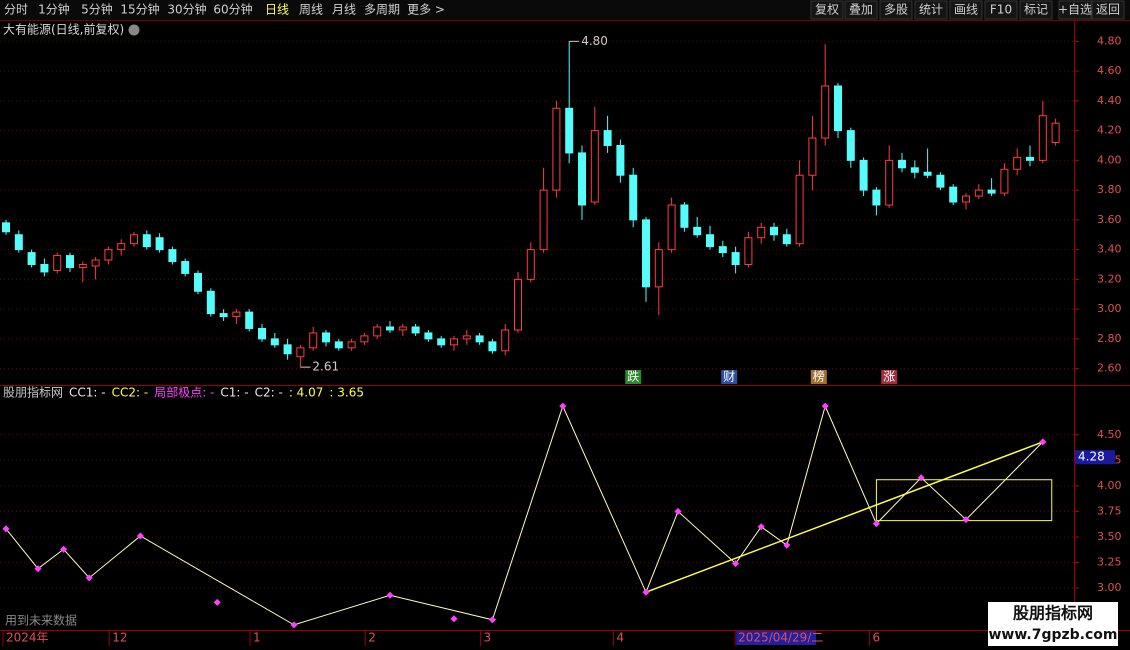 The image size is (1130, 650). Describe the element at coordinates (1109, 189) in the screenshot. I see `y-tick-label: 3.80` at that location.